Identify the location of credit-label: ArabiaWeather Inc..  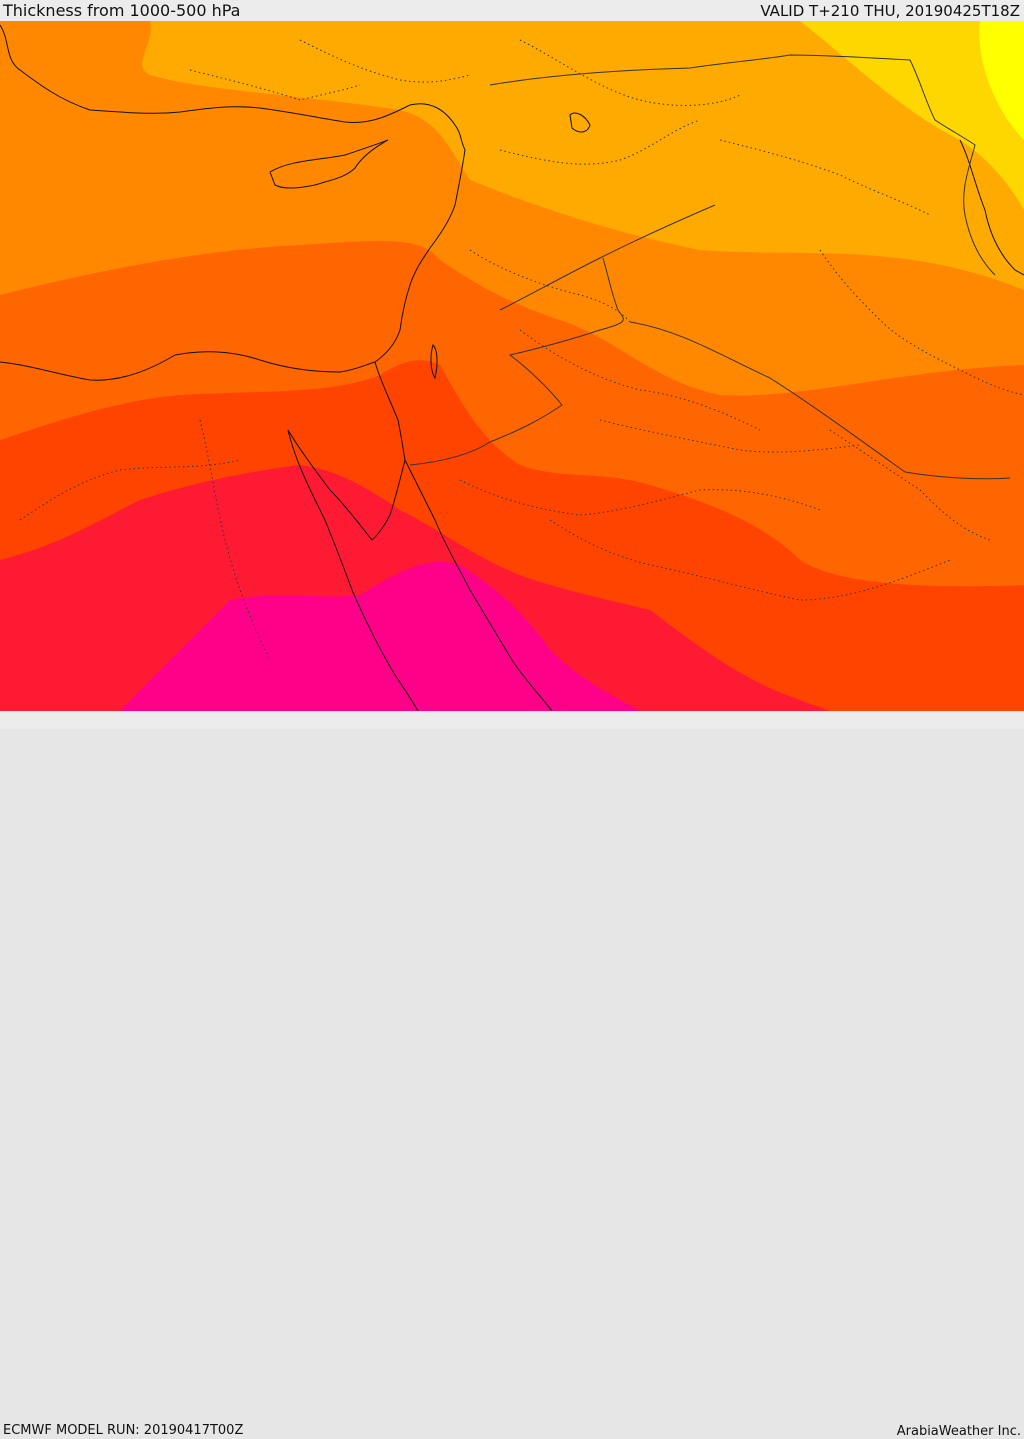
(958, 1431).